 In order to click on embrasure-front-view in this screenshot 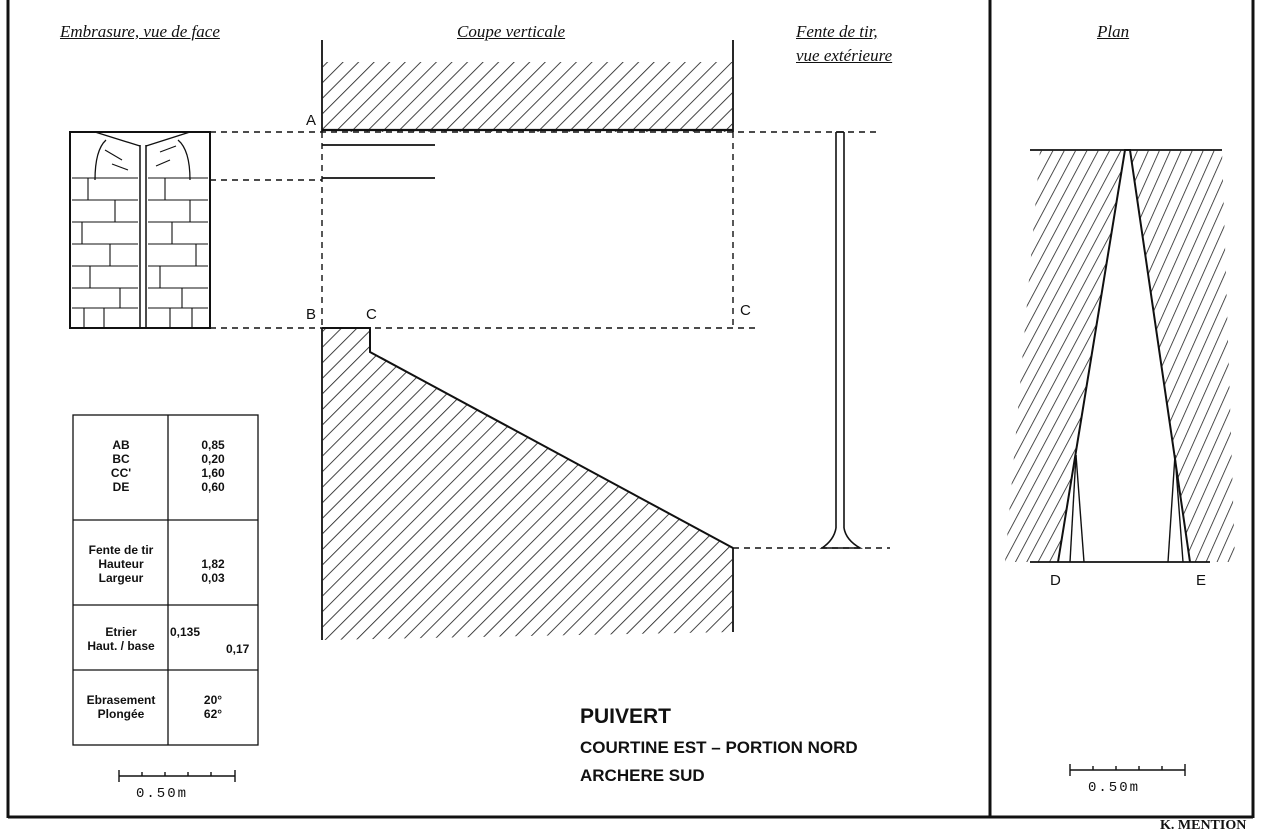, I will do `click(140, 230)`.